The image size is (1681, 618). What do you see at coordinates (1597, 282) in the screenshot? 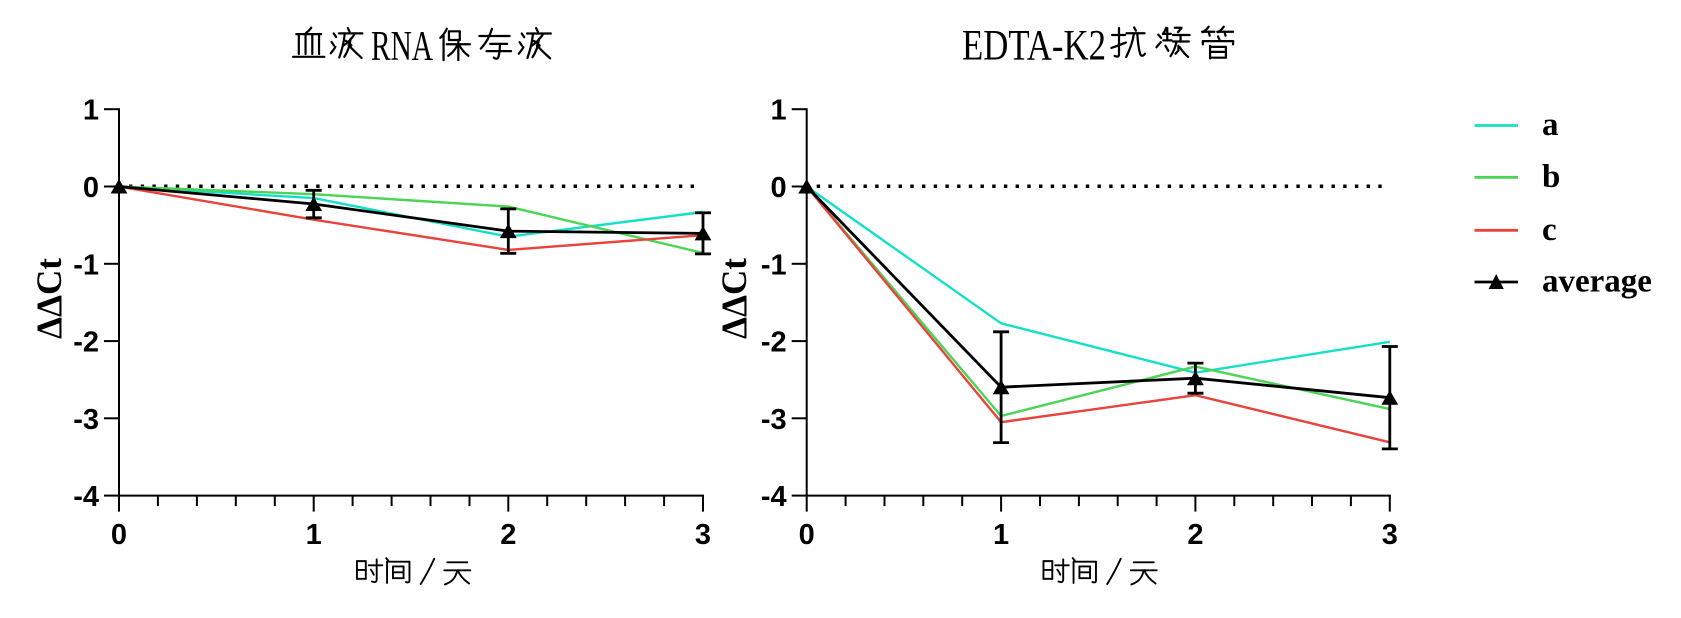
I see `svg-text: average` at bounding box center [1597, 282].